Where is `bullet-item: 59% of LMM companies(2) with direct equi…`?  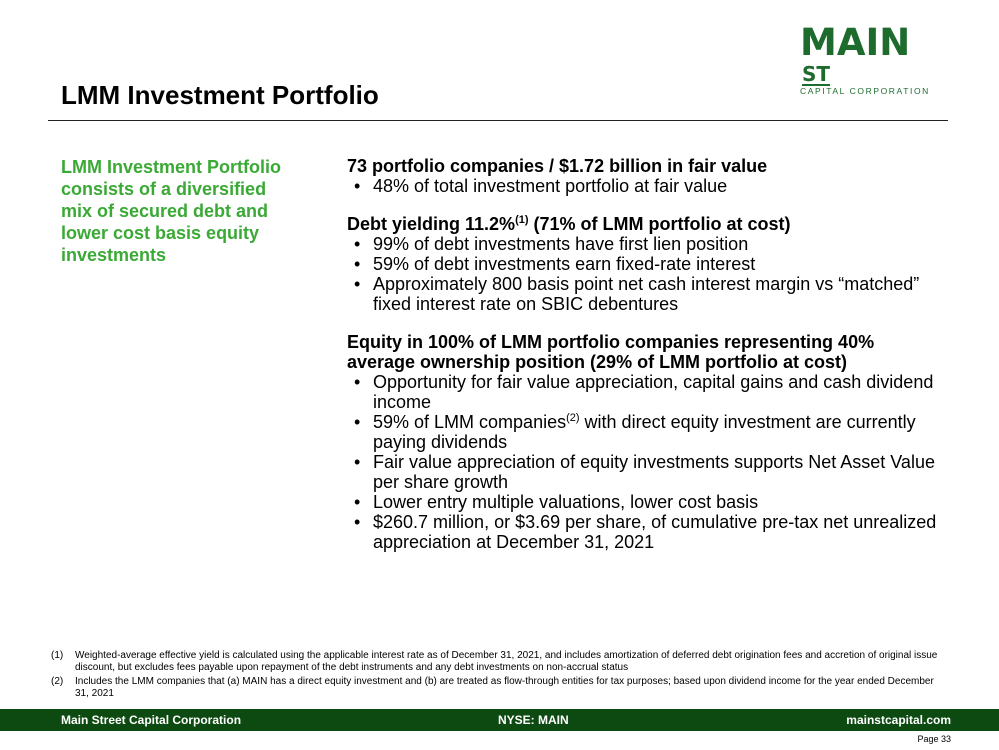 bullet-item: 59% of LMM companies(2) with direct equi… is located at coordinates (647, 432).